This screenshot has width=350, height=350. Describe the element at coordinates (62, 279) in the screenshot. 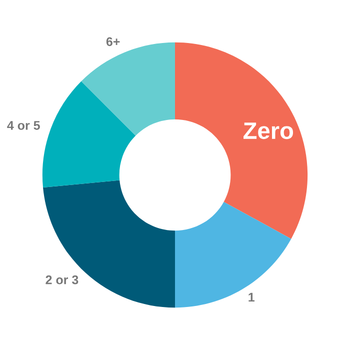

I see `slice-label: 2 or 3` at that location.